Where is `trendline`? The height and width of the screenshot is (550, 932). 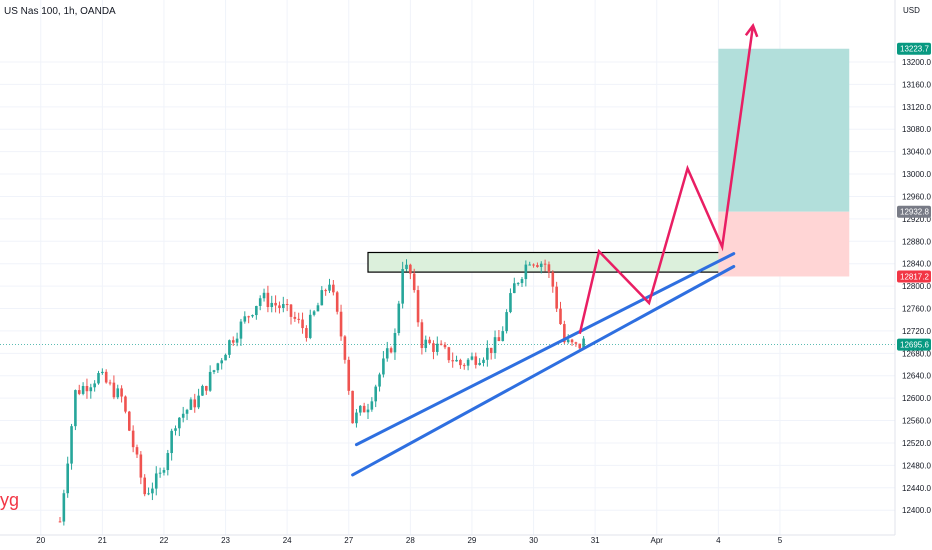 trendline is located at coordinates (545, 349).